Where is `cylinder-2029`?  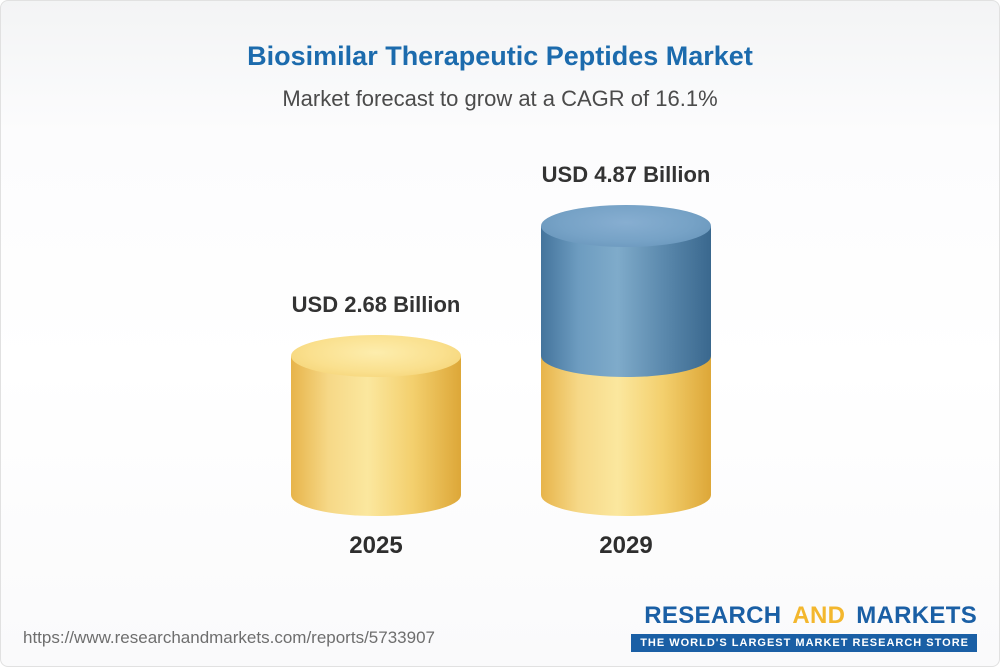 cylinder-2029 is located at coordinates (626, 360).